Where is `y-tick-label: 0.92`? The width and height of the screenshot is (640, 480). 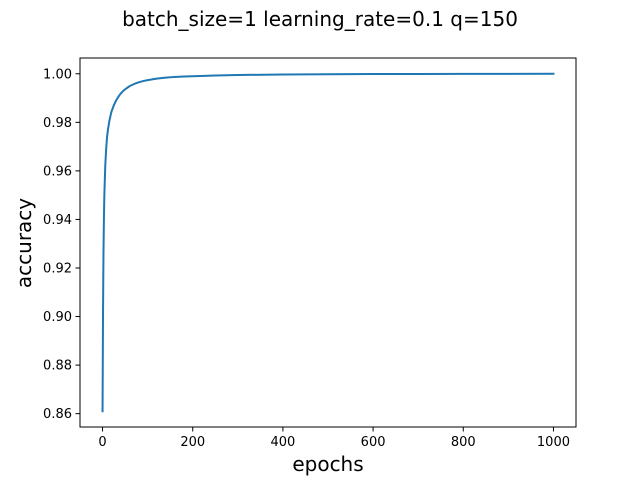 y-tick-label: 0.92 is located at coordinates (57, 268).